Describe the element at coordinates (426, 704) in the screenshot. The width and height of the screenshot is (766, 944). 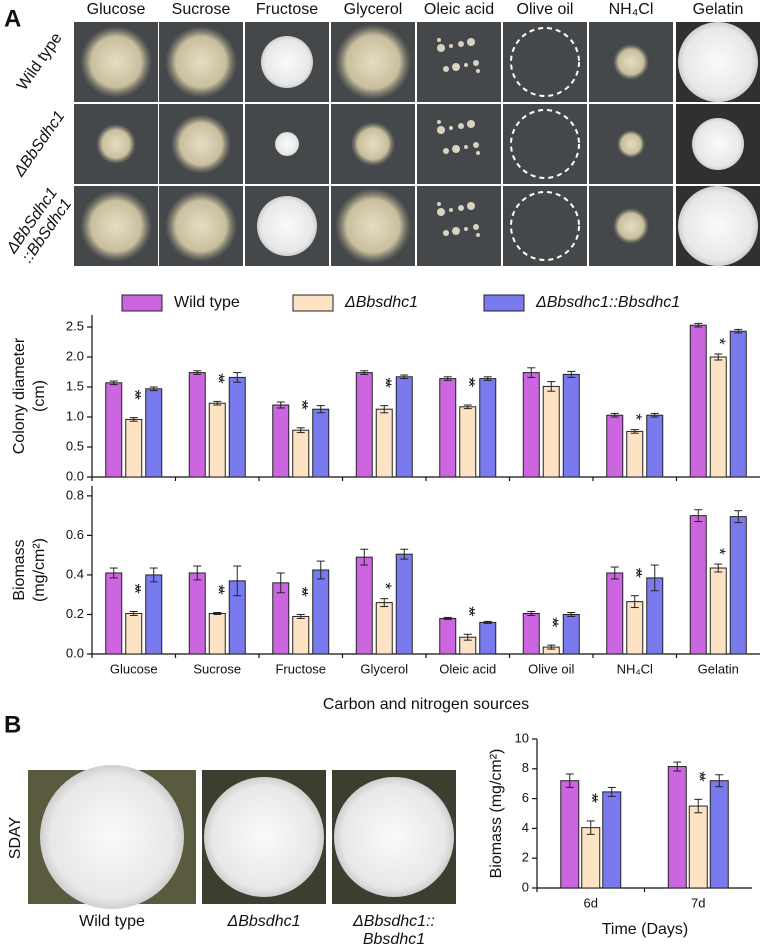
I see `x-axis-label: Carbon and nitrogen sources` at that location.